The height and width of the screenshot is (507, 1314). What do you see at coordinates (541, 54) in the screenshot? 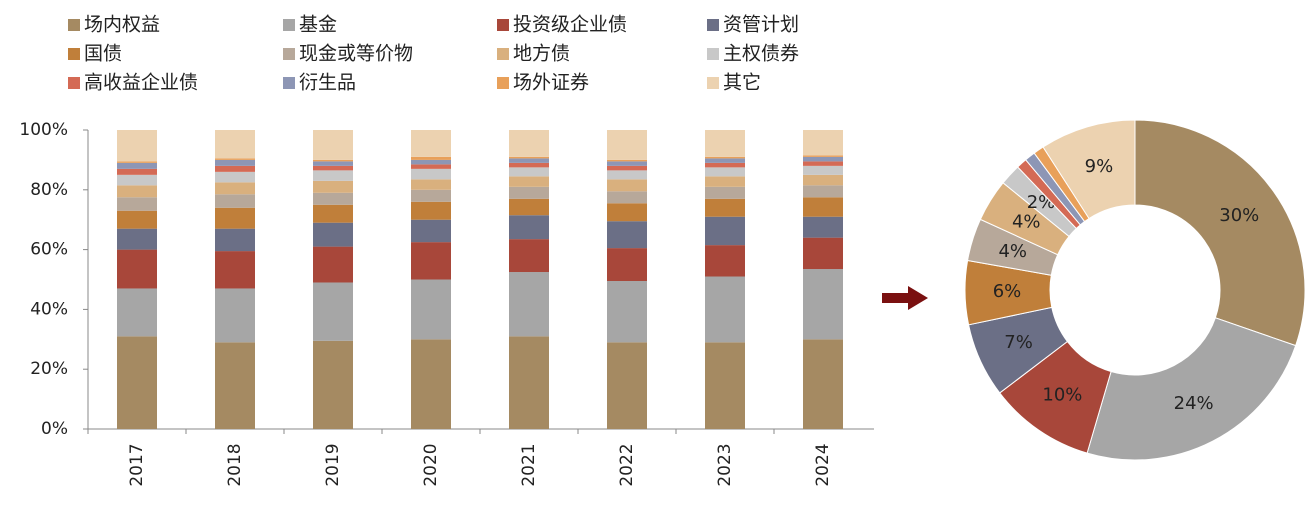
I see `legend-label: 地方债` at bounding box center [541, 54].